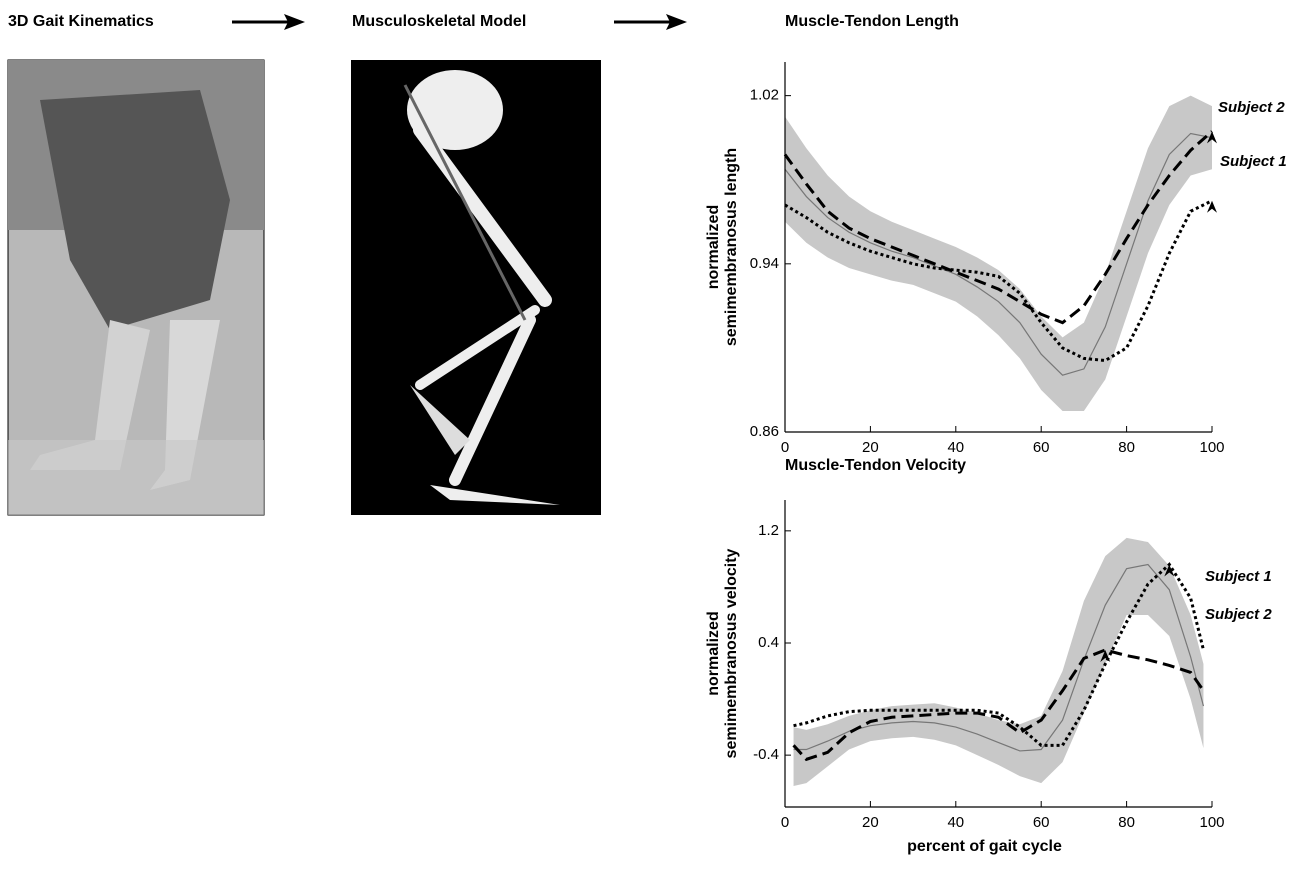 Image resolution: width=1309 pixels, height=869 pixels. I want to click on skeleton-image, so click(476, 287).